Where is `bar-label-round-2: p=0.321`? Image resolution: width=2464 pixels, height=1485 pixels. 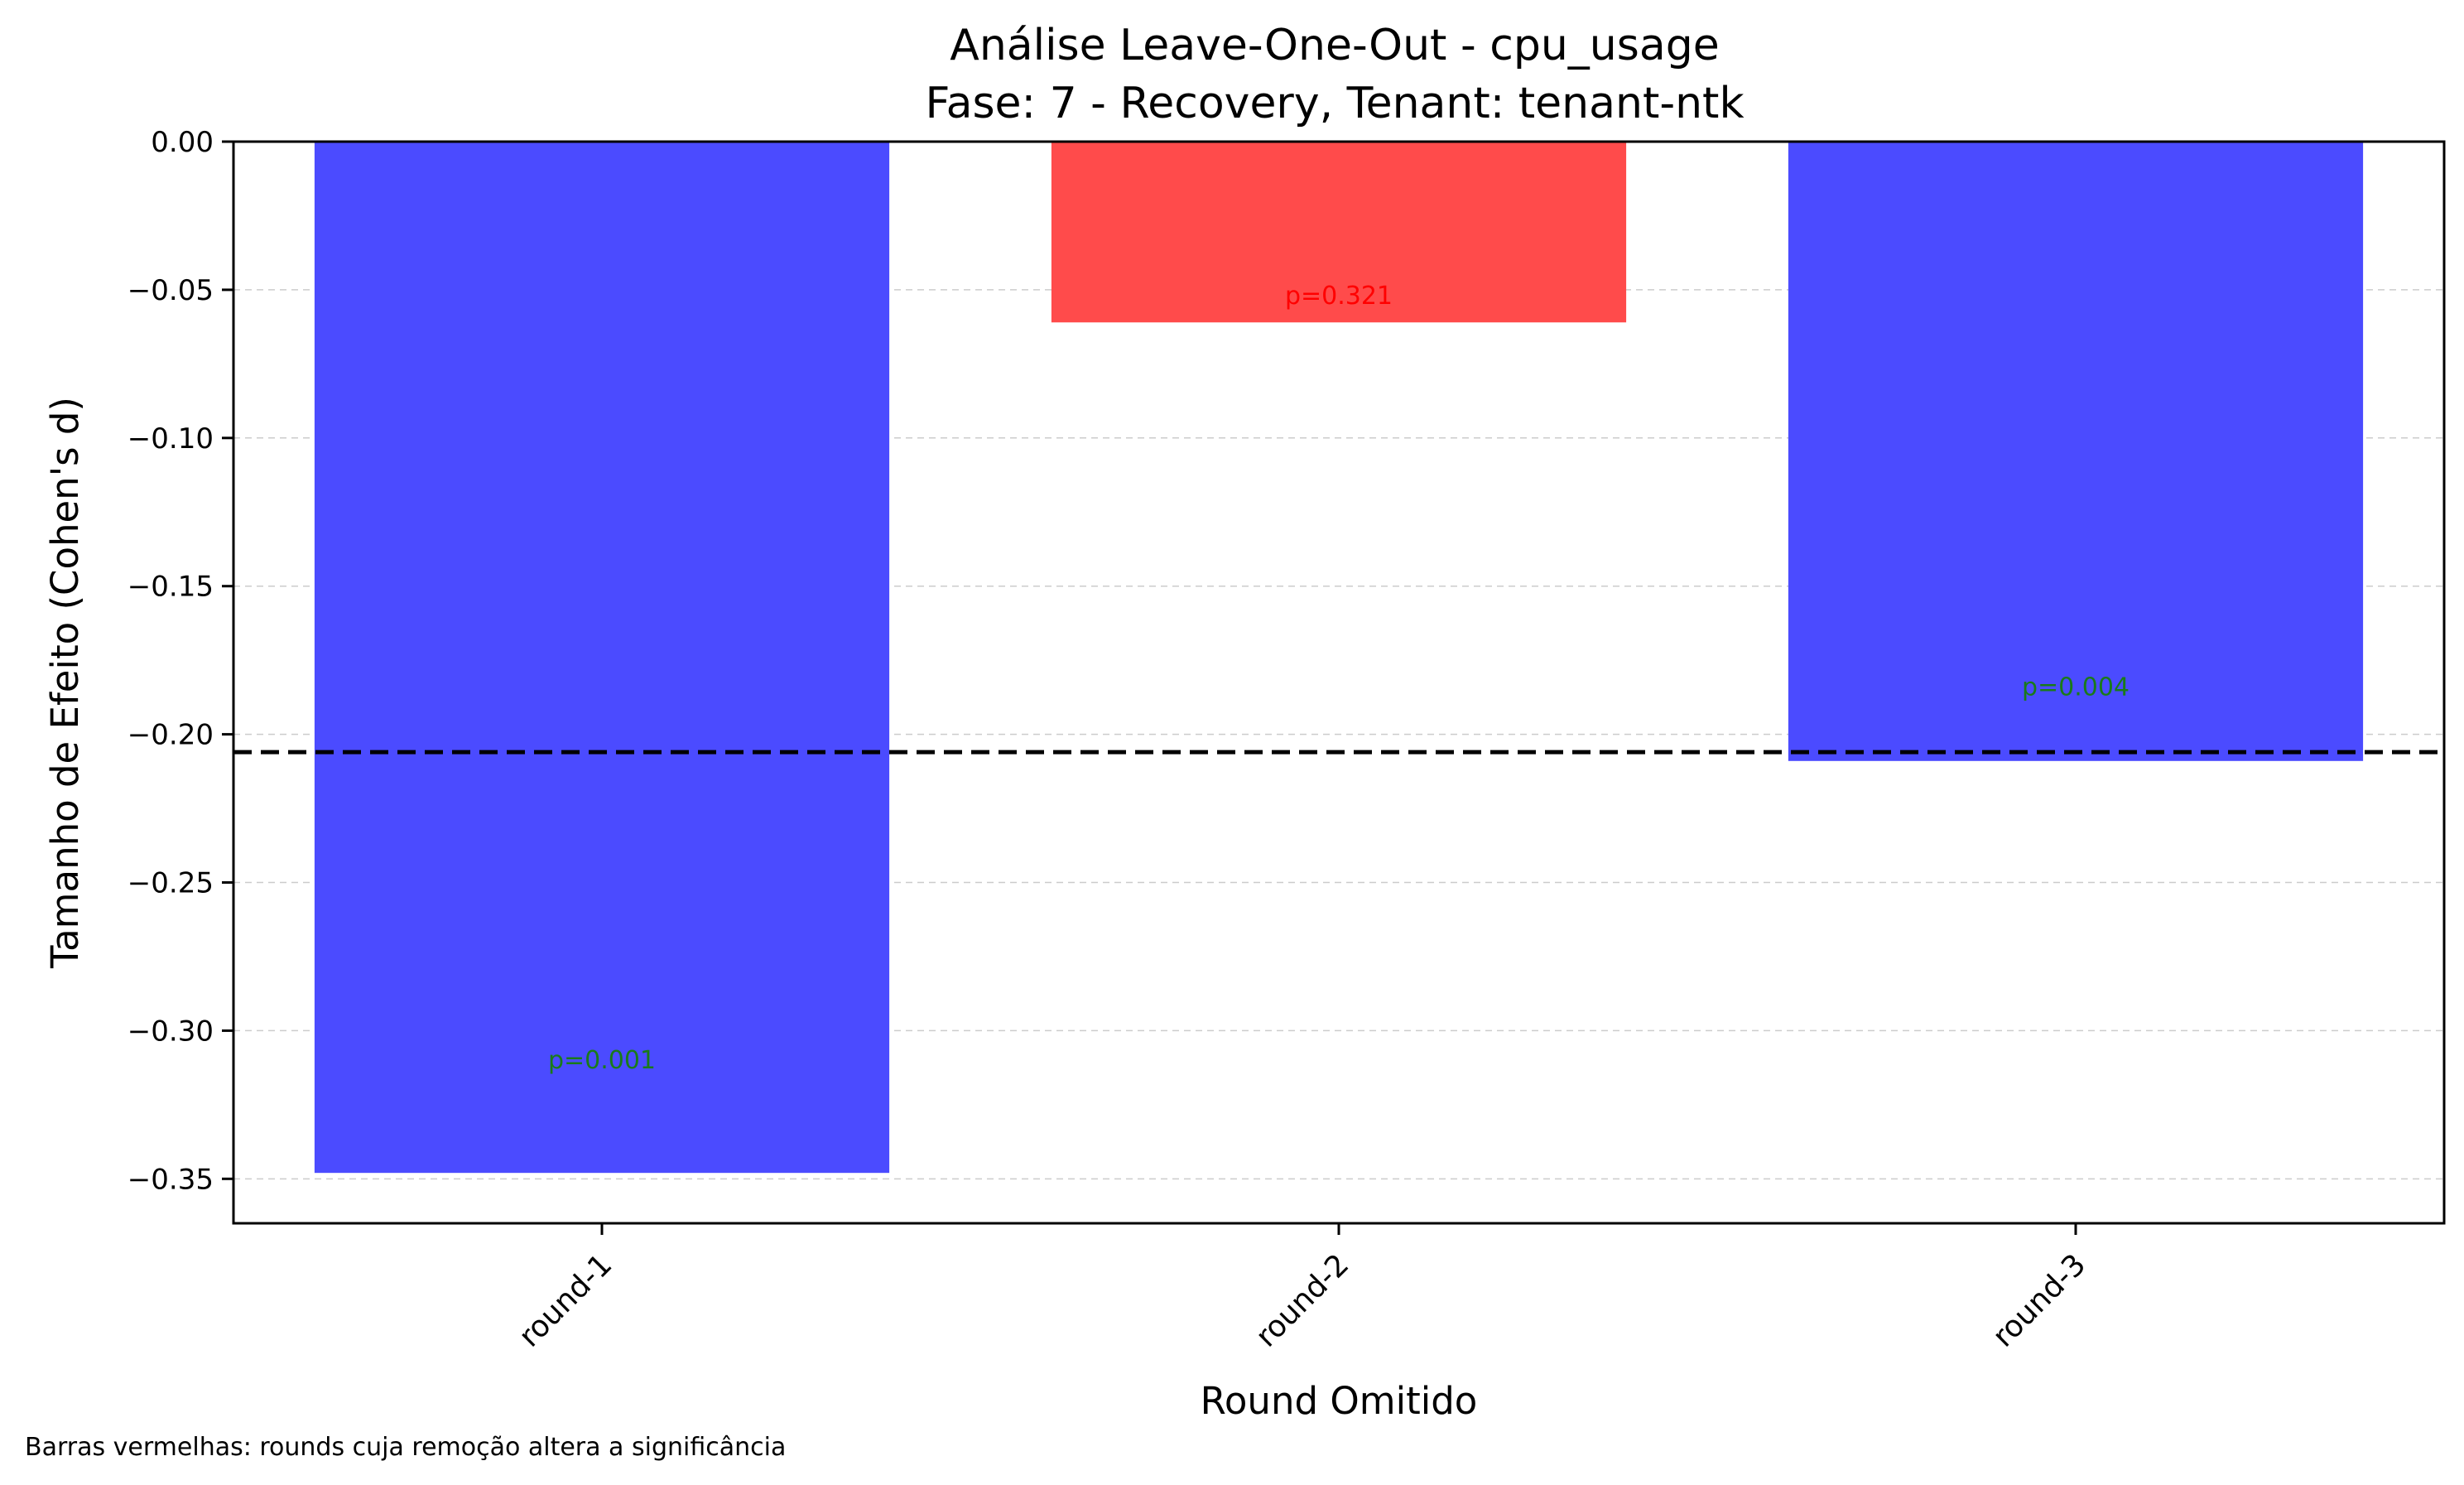
bar-label-round-2: p=0.321 is located at coordinates (1339, 296).